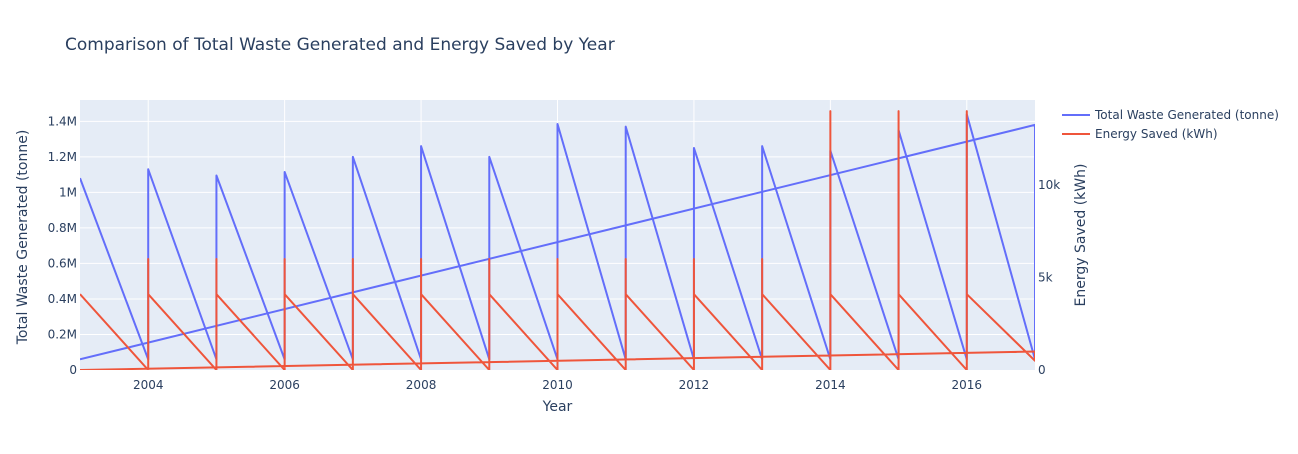  Describe the element at coordinates (62, 228) in the screenshot. I see `y-left-tick-label: 0.8M` at that location.